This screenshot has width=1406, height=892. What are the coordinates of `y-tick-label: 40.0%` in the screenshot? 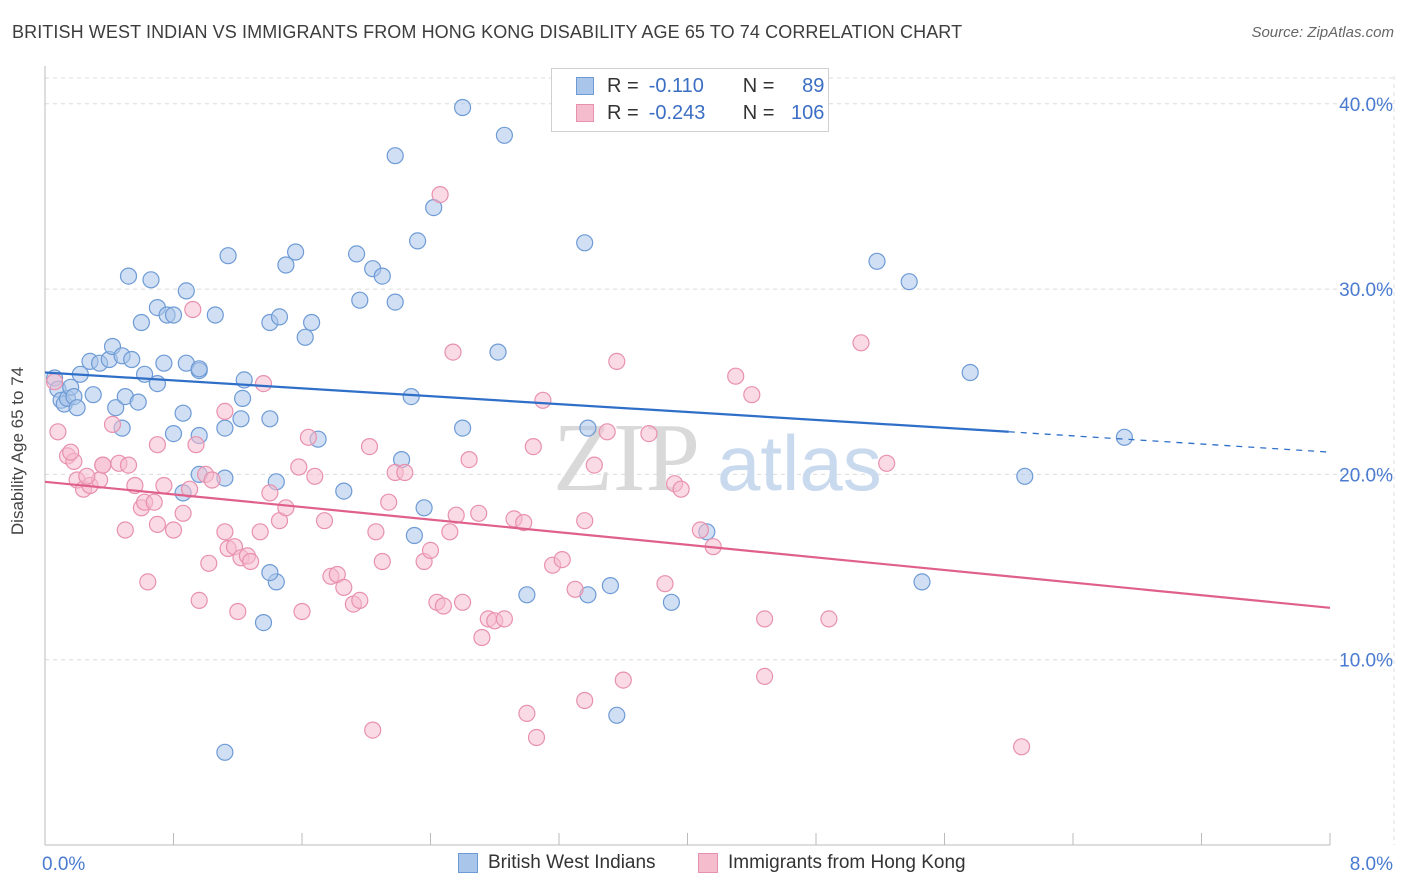 It's located at (1366, 105).